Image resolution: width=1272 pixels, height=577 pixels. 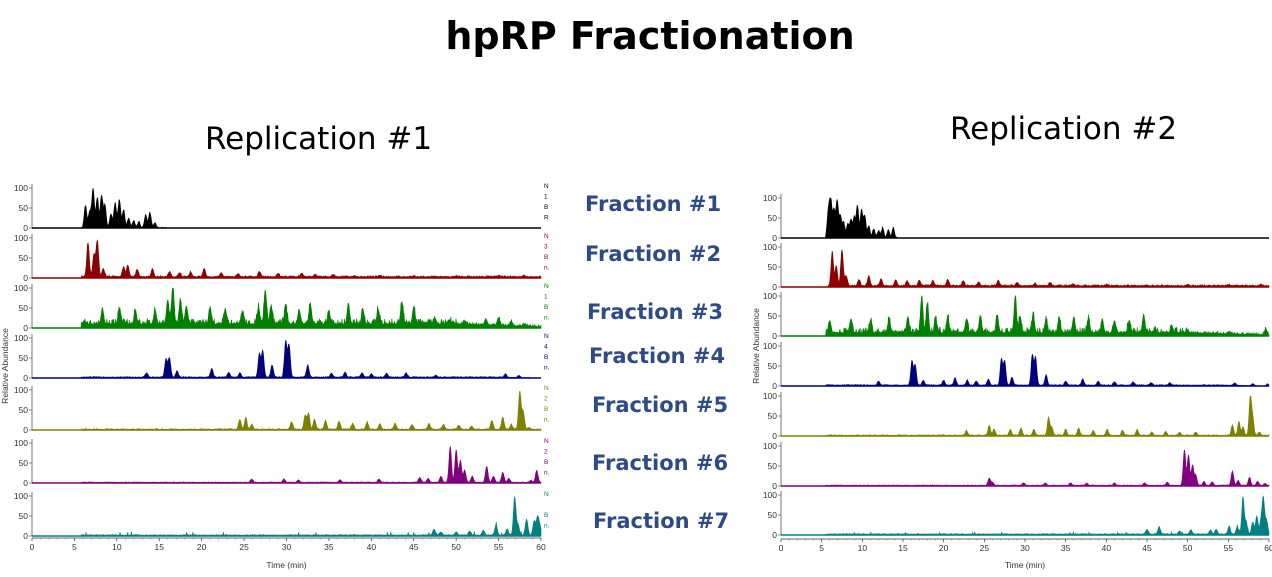 I want to click on fraction-label-5: Fraction #5, so click(x=660, y=405).